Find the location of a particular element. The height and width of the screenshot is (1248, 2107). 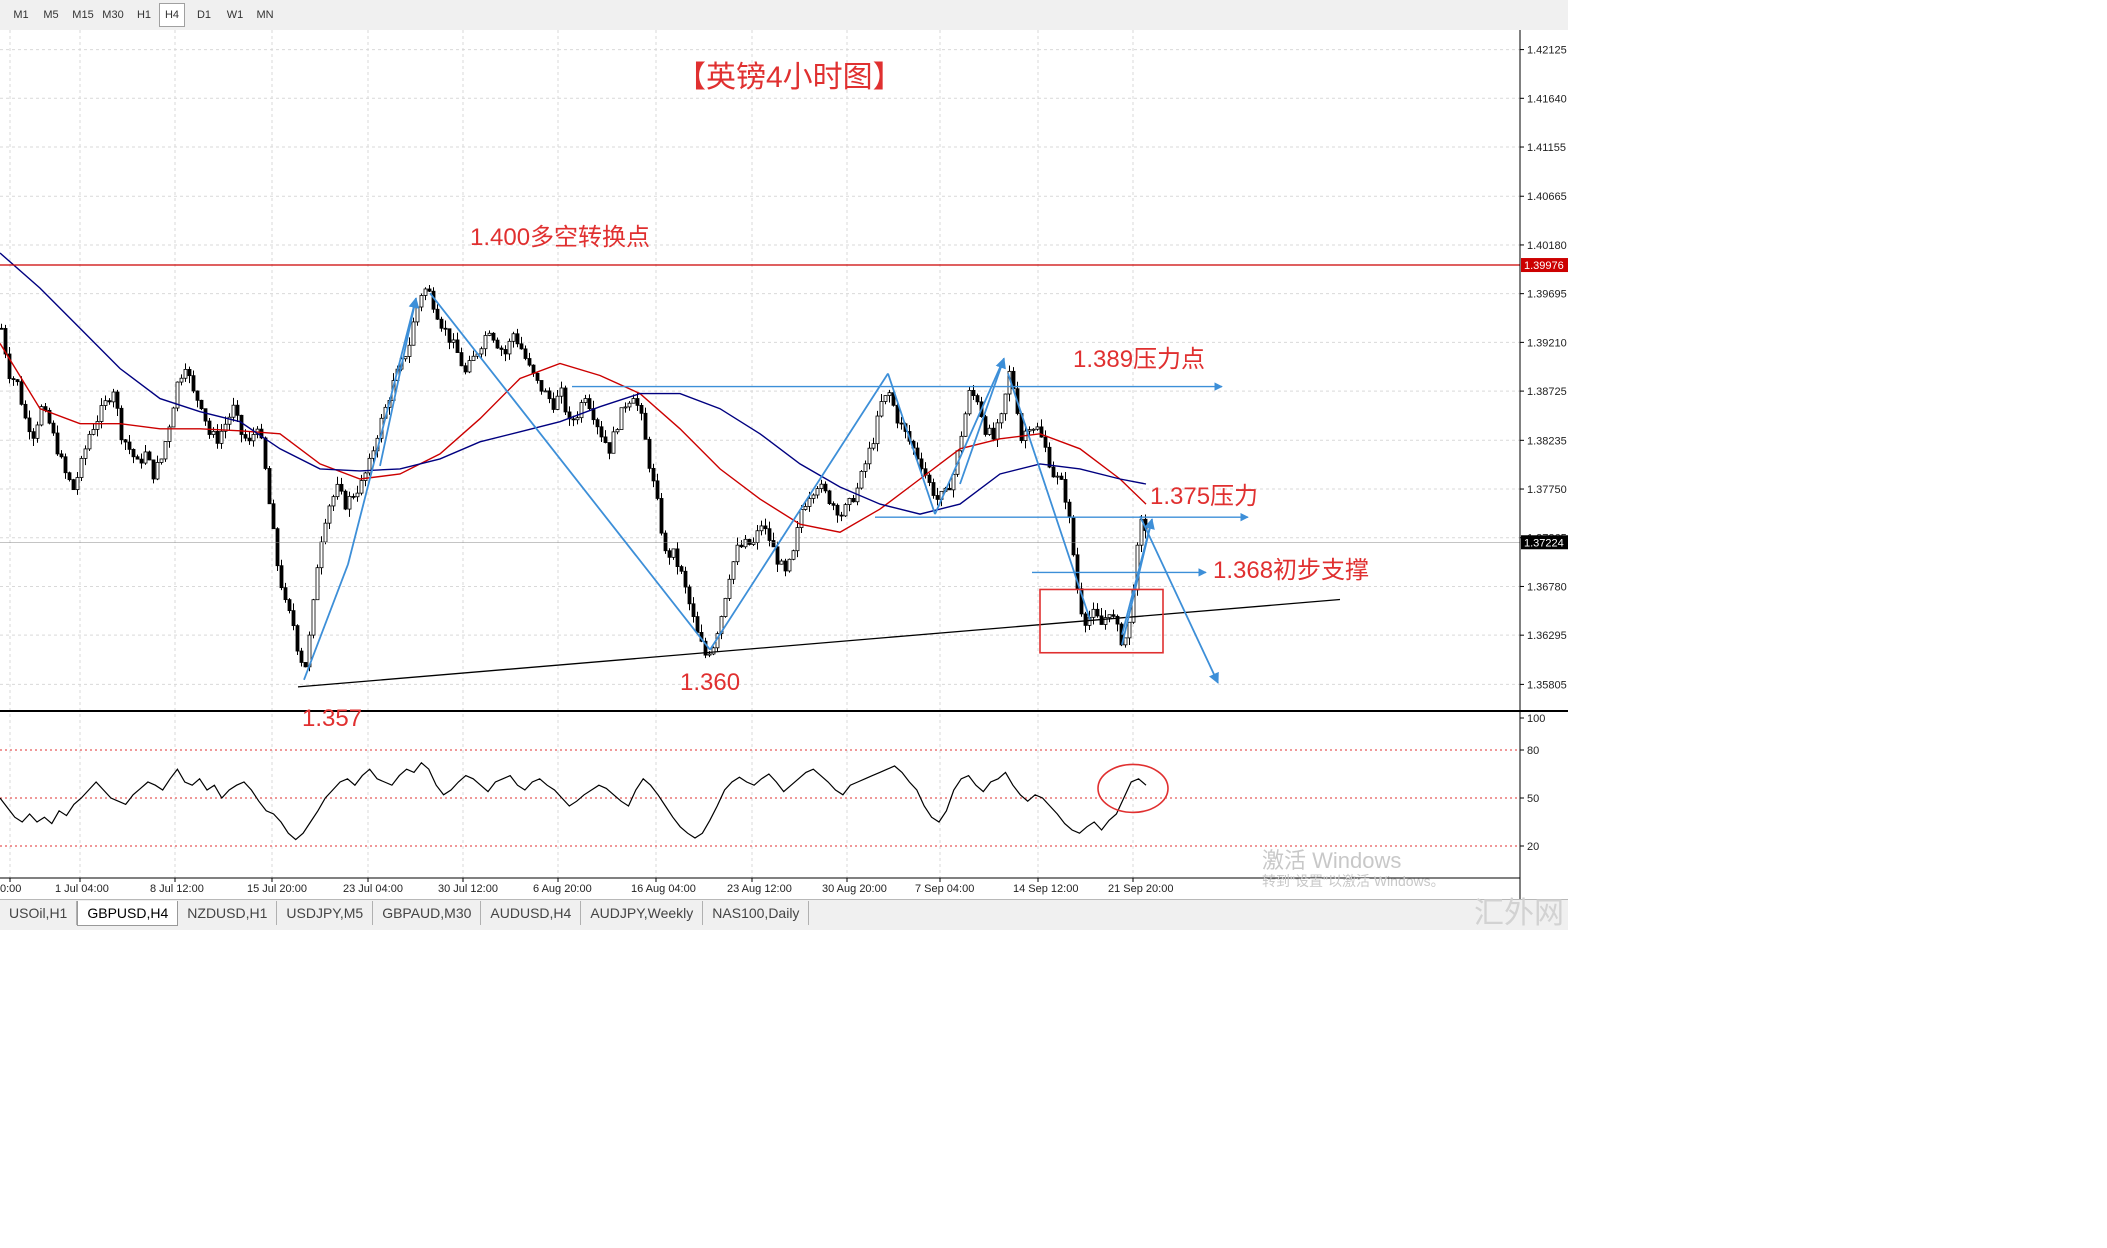

timeframe-d1: D1 is located at coordinates (204, 15).